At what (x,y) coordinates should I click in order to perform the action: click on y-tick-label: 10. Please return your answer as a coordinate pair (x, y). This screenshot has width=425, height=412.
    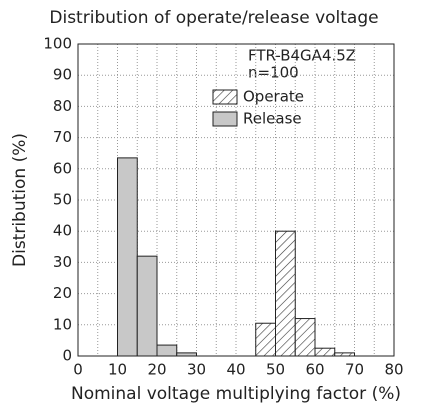
    Looking at the image, I should click on (62, 324).